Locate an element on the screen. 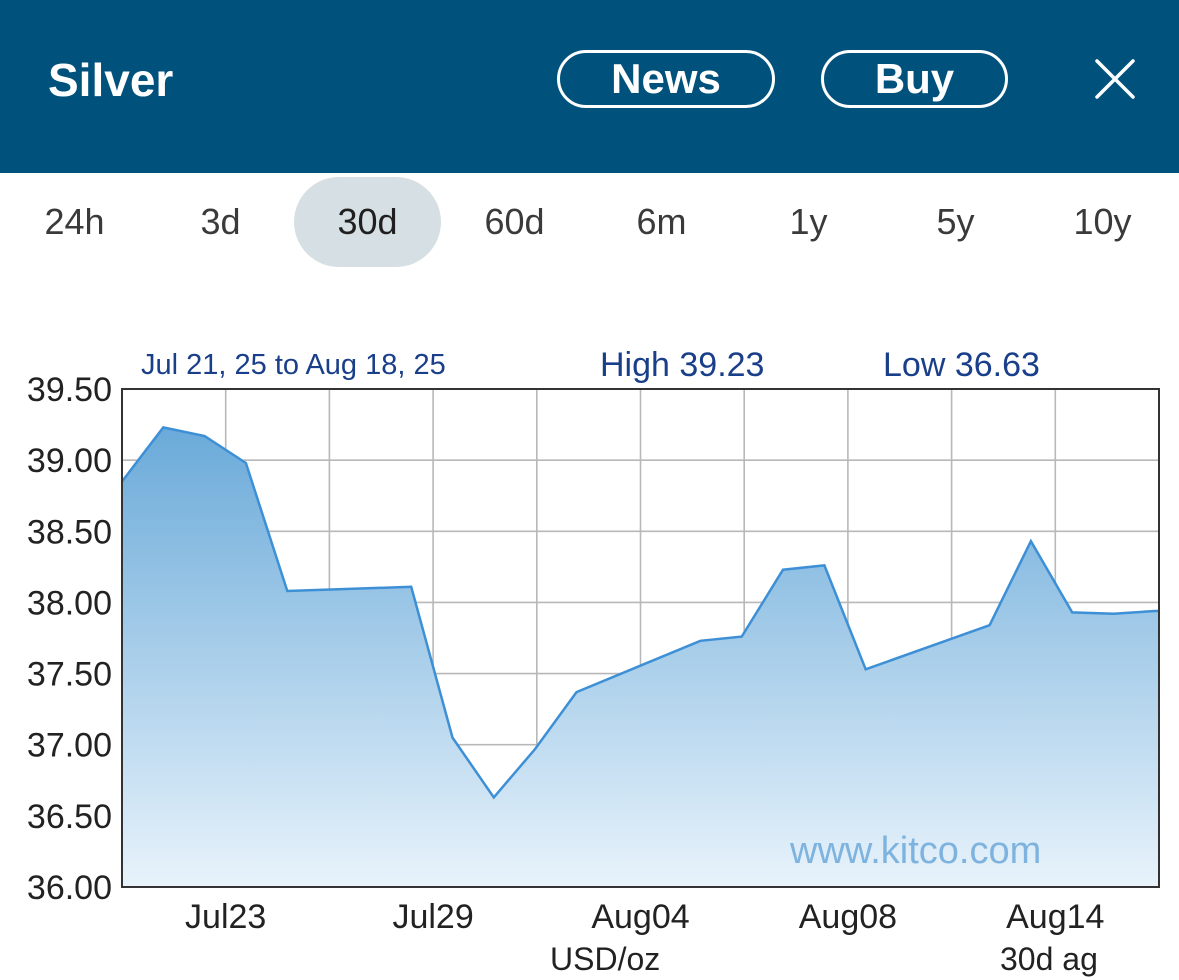  x-tick-label: Aug04 is located at coordinates (640, 917).